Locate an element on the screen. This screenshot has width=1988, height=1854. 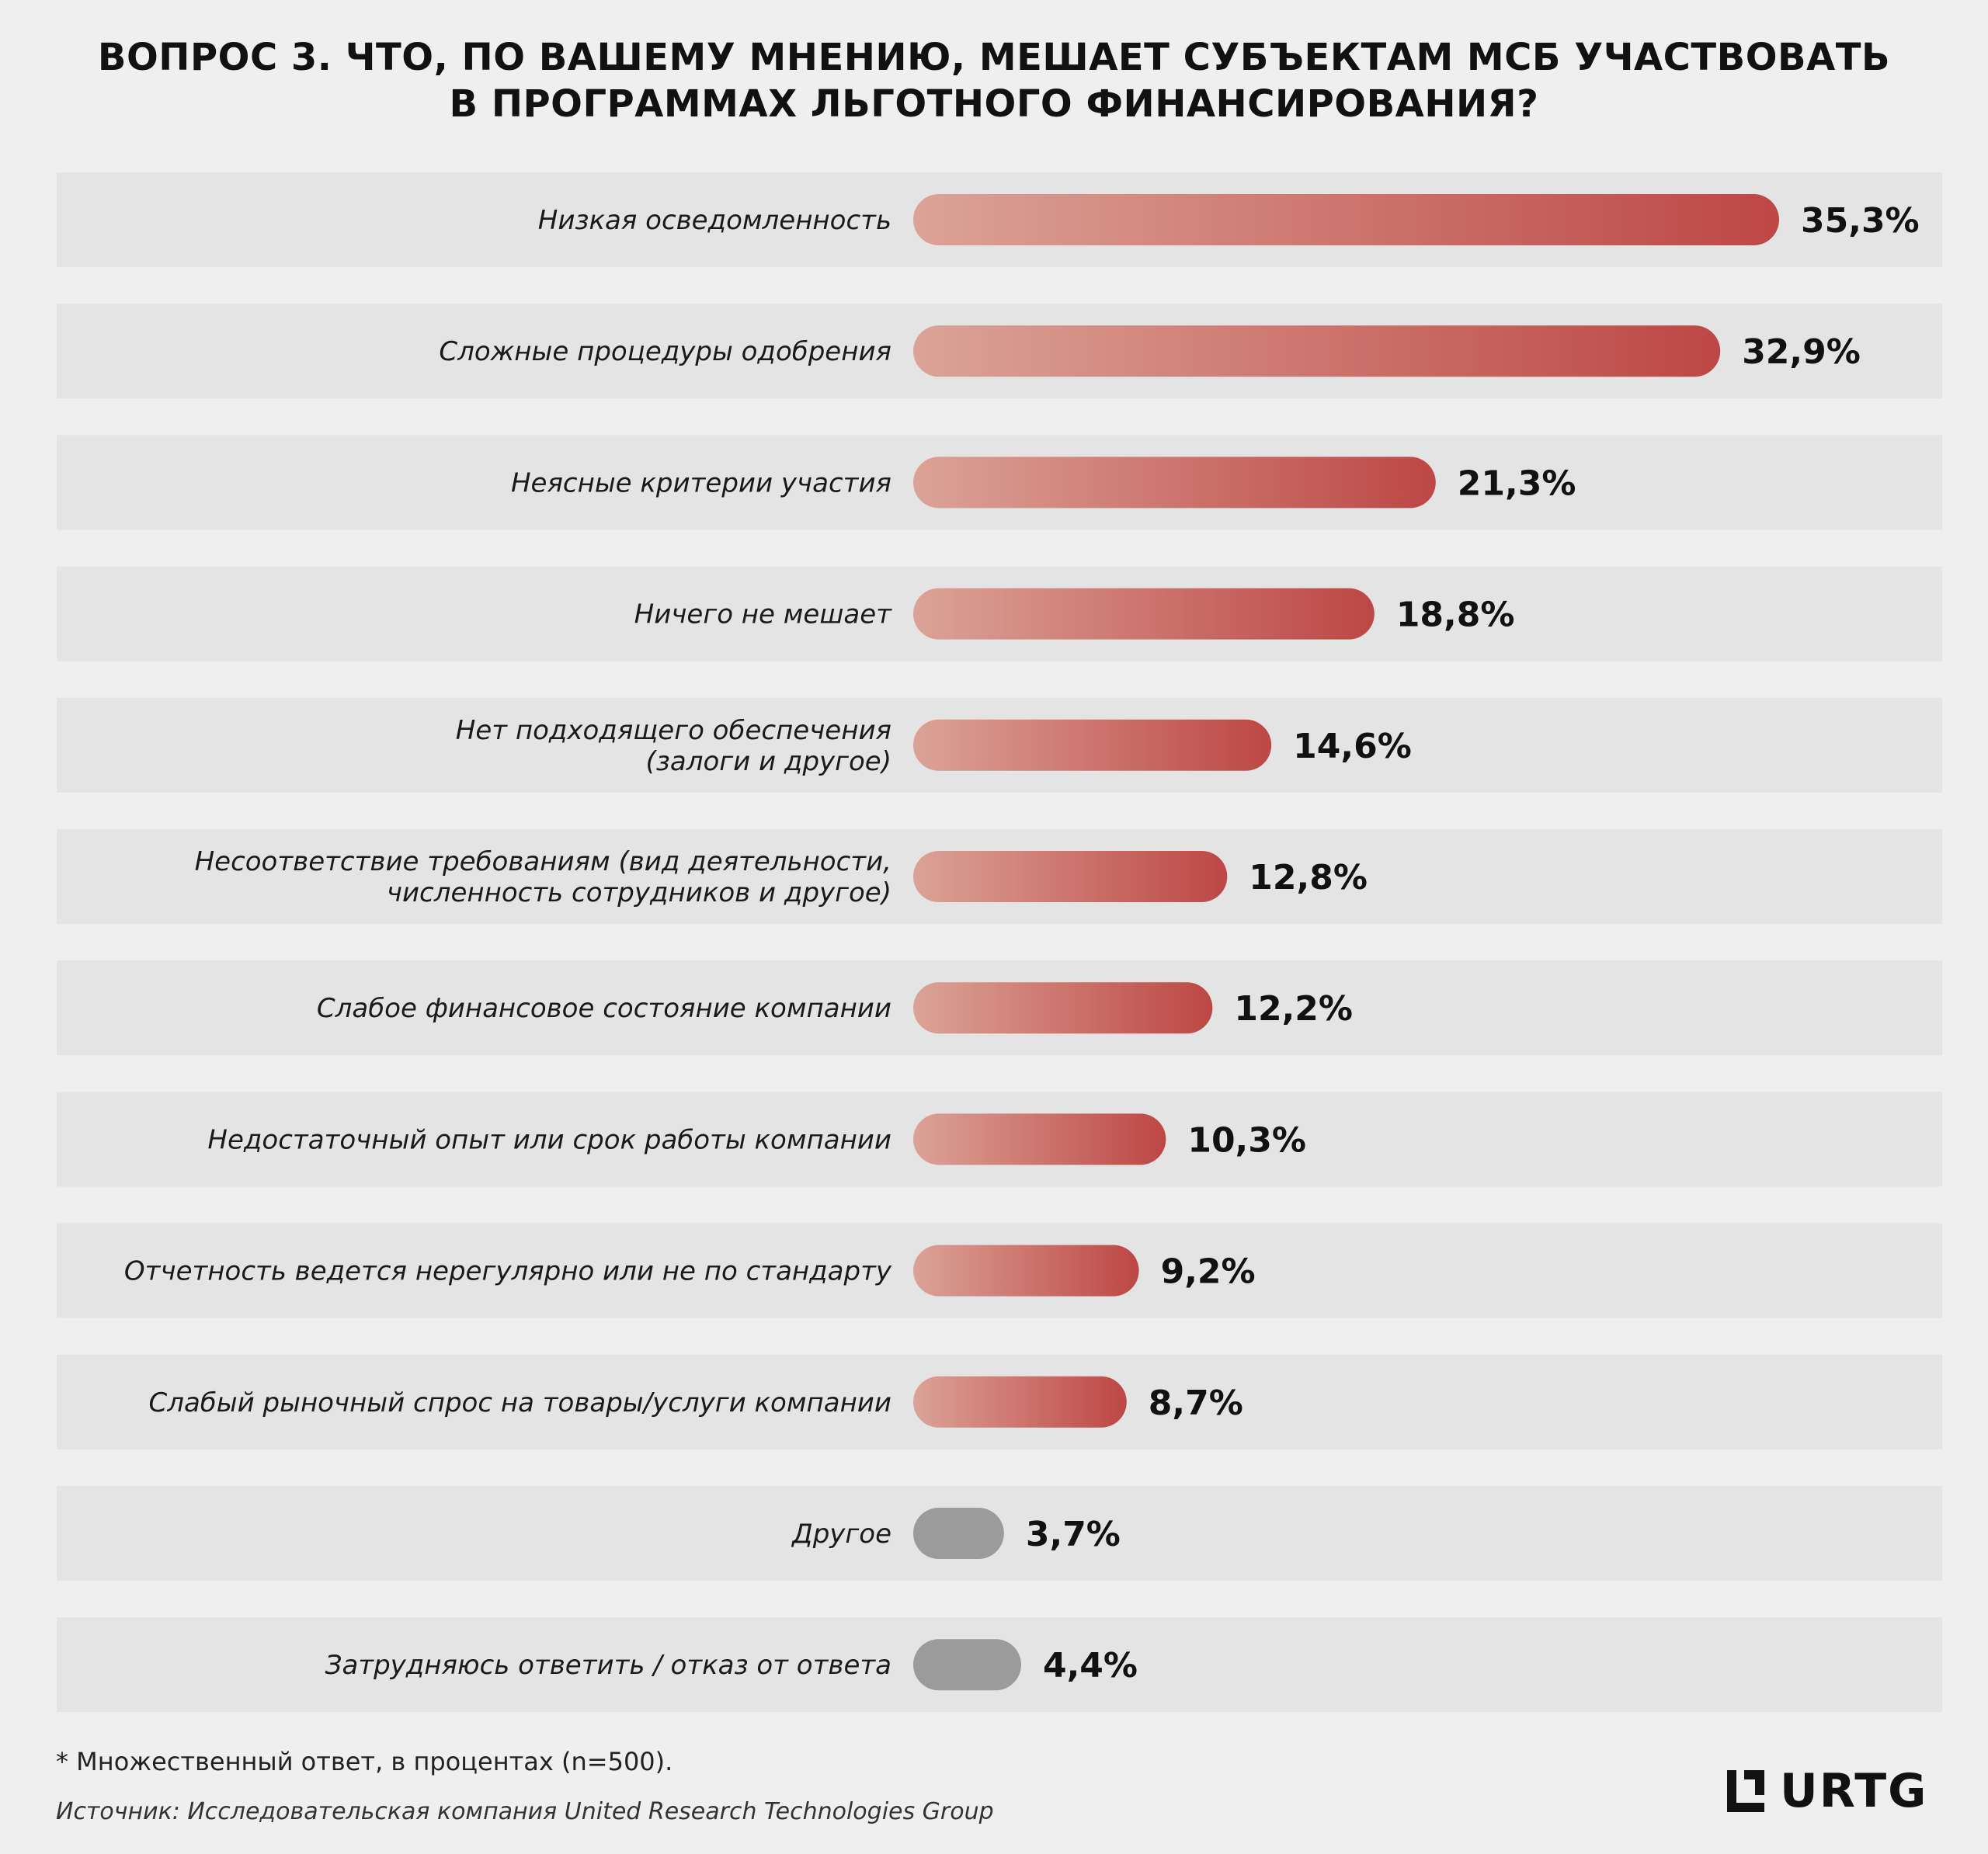
category-label-line: Другое is located at coordinates (841, 1534).